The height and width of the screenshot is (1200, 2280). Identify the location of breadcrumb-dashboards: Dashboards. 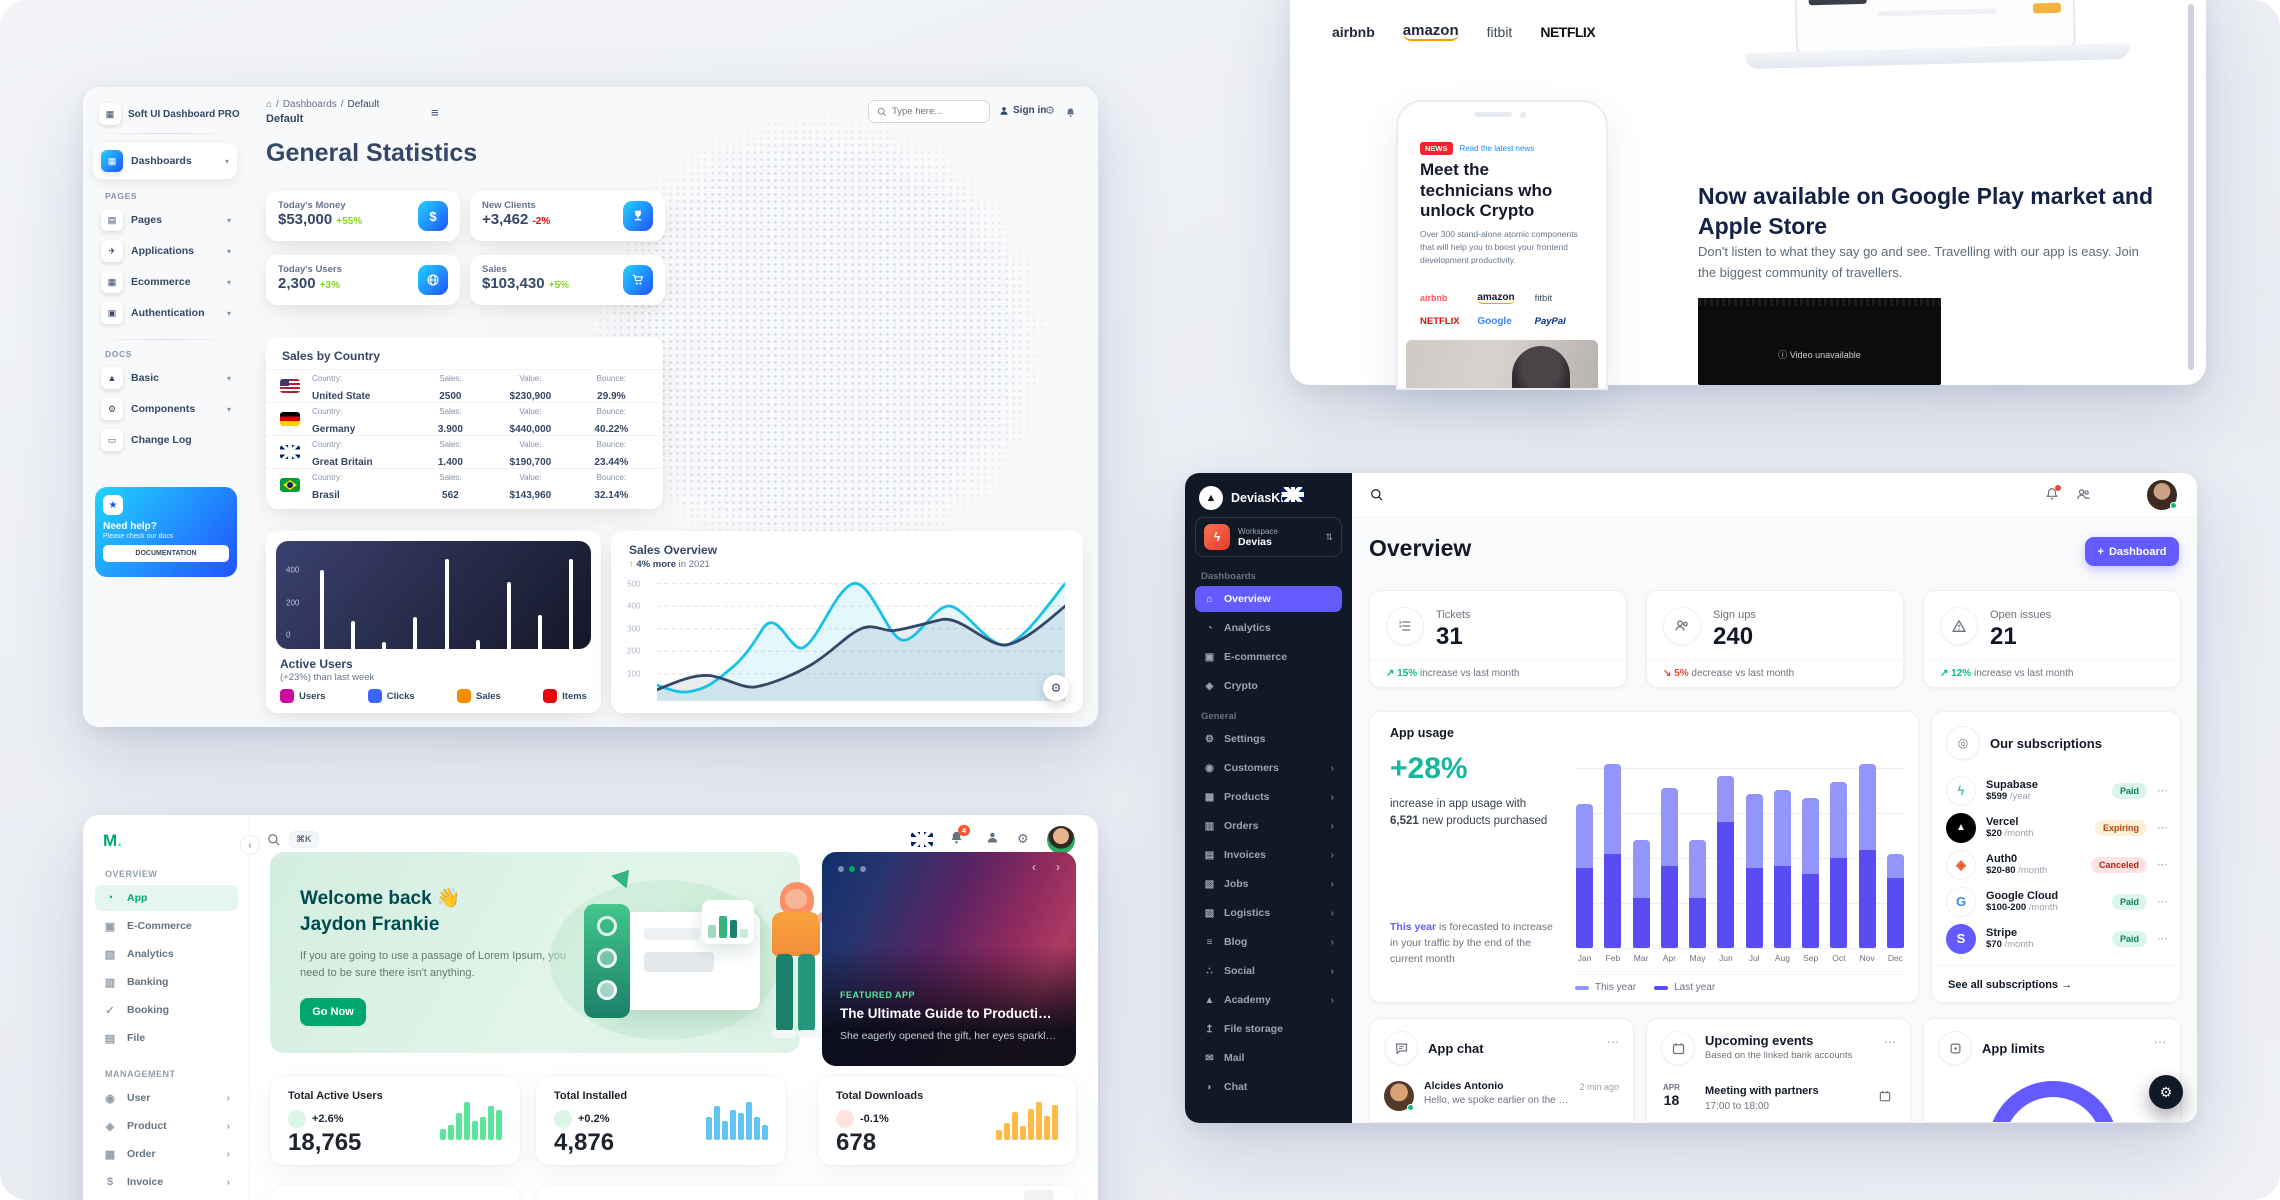
(309, 104).